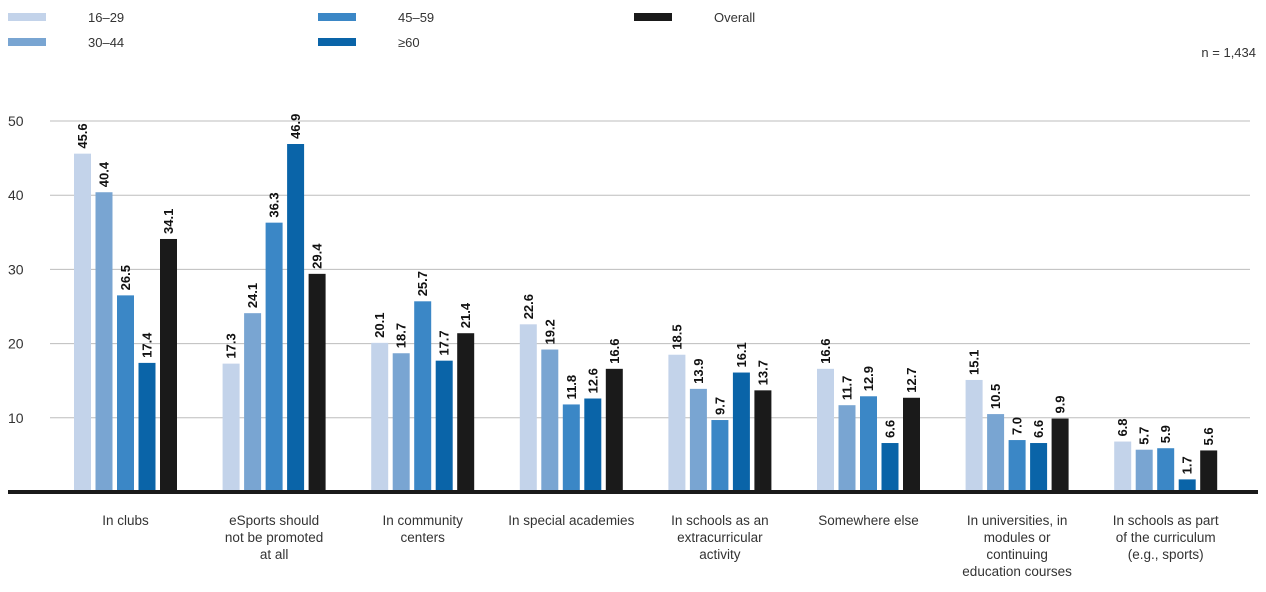 Image resolution: width=1266 pixels, height=592 pixels. Describe the element at coordinates (295, 126) in the screenshot. I see `data-label: 46.9` at that location.